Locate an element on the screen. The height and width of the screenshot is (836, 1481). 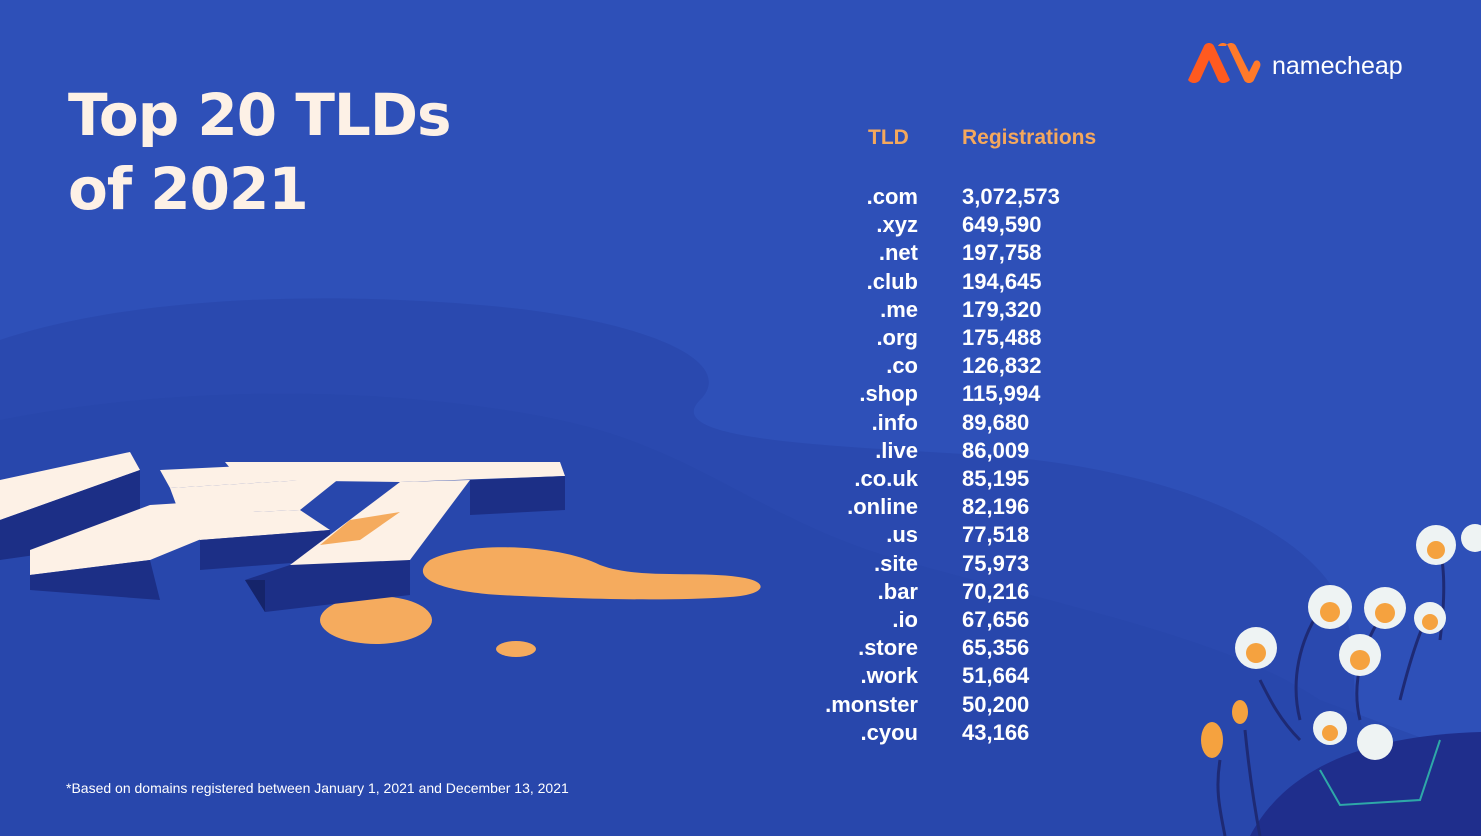
tld-cell: .site is located at coordinates (895, 563).